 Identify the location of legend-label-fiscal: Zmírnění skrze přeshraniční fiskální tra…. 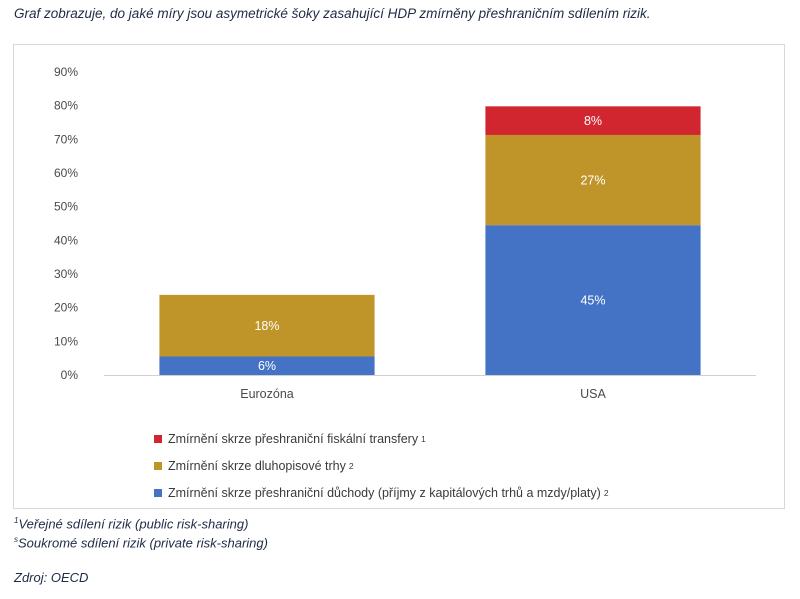
(293, 438).